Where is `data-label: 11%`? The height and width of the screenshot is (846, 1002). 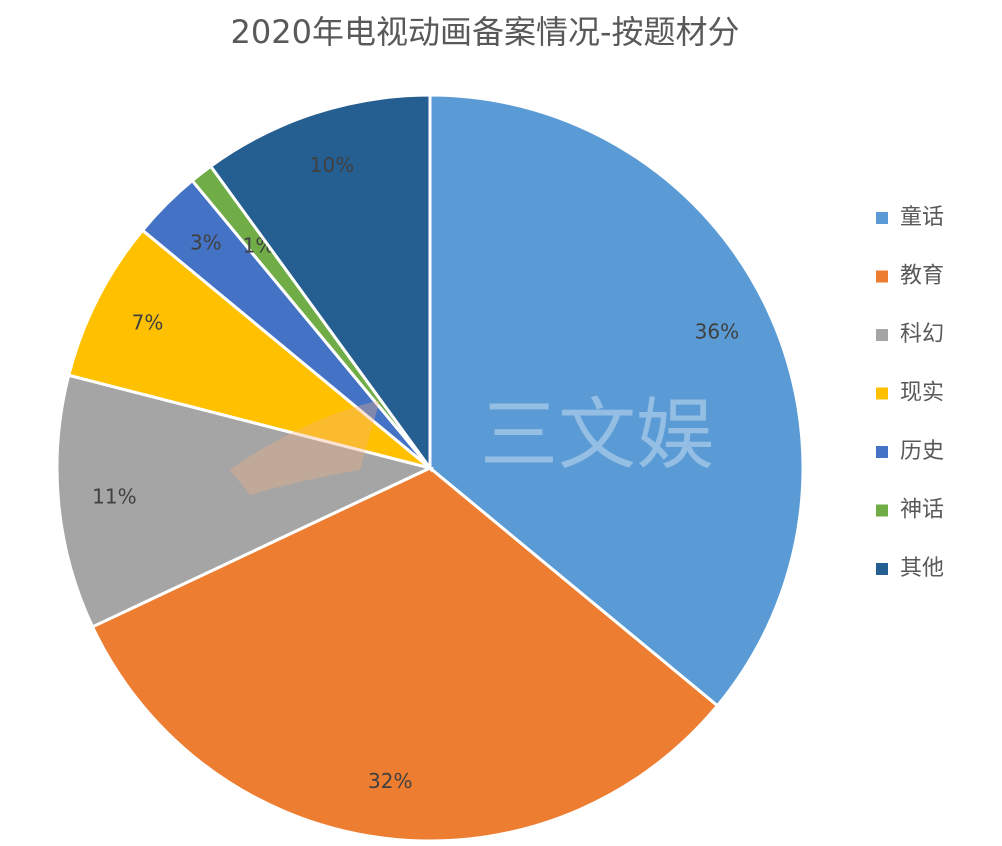 data-label: 11% is located at coordinates (114, 496).